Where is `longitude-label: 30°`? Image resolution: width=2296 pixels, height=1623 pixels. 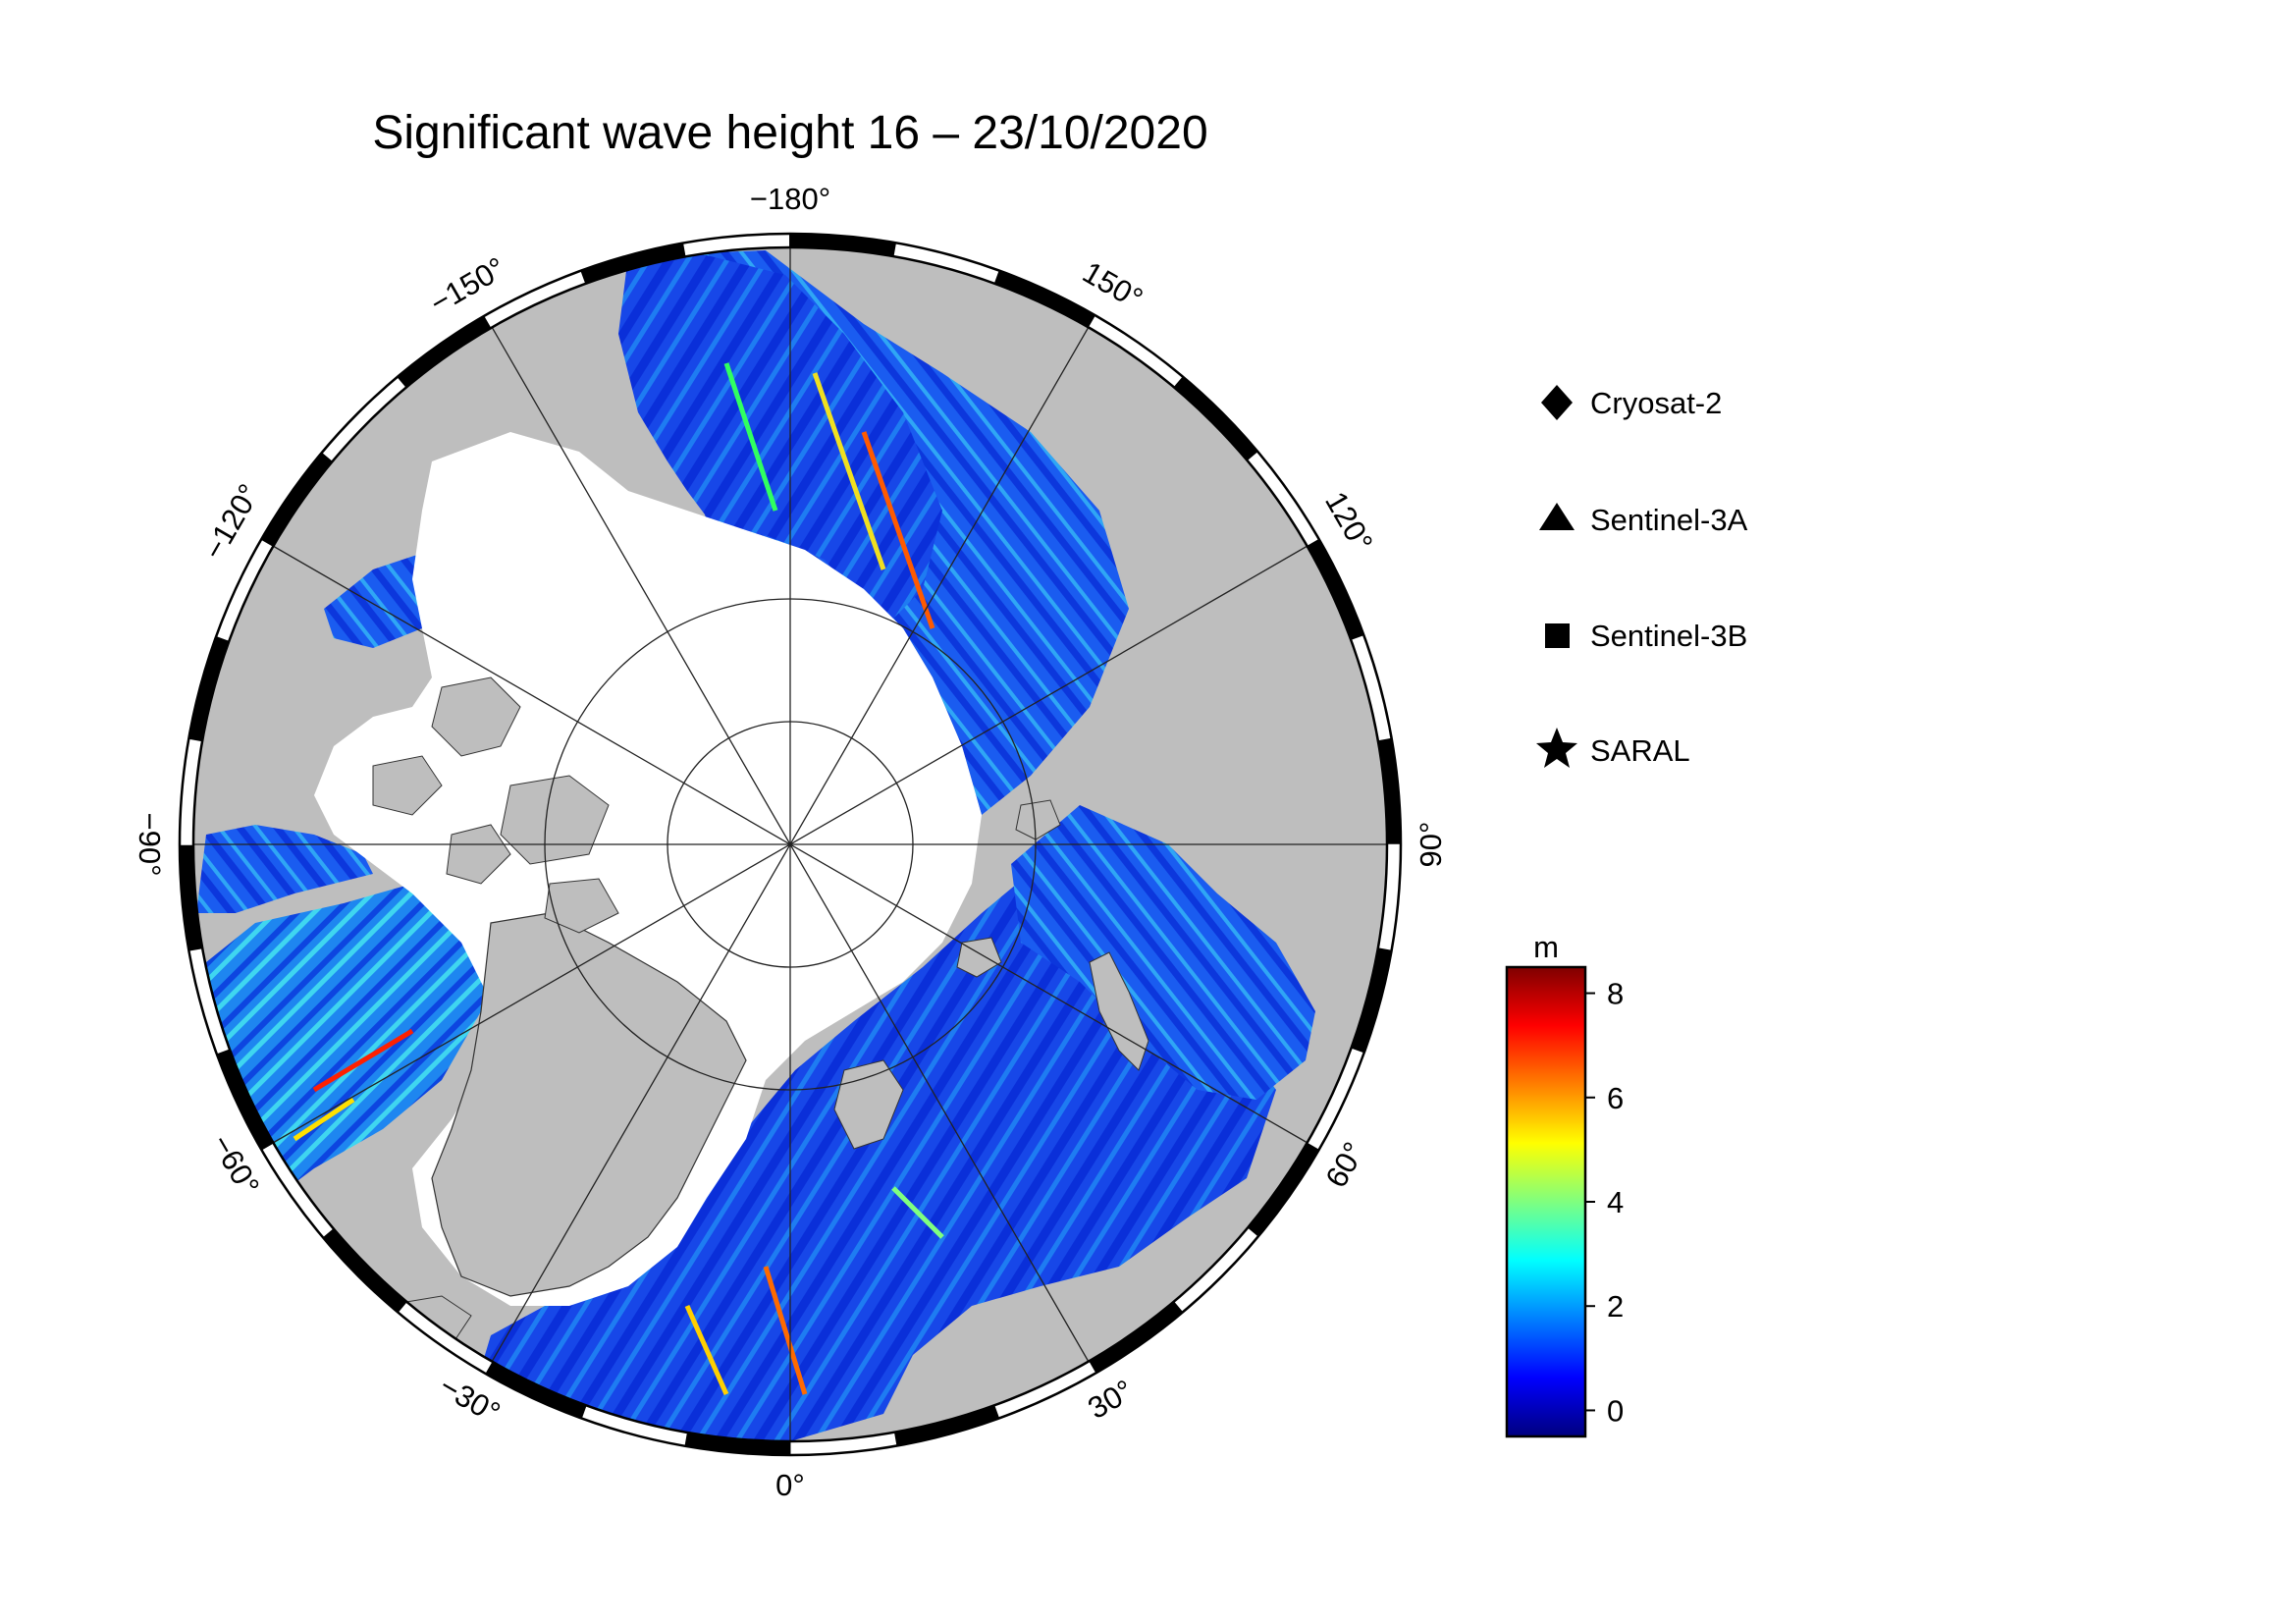
longitude-label: 30° is located at coordinates (1110, 1400).